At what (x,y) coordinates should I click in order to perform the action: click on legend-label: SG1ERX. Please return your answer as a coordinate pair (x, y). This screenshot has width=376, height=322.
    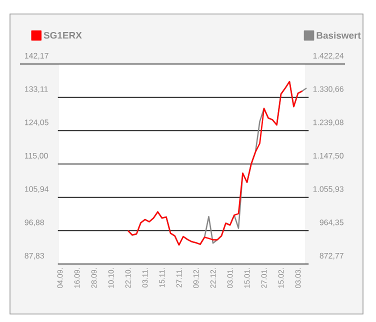
    Looking at the image, I should click on (63, 35).